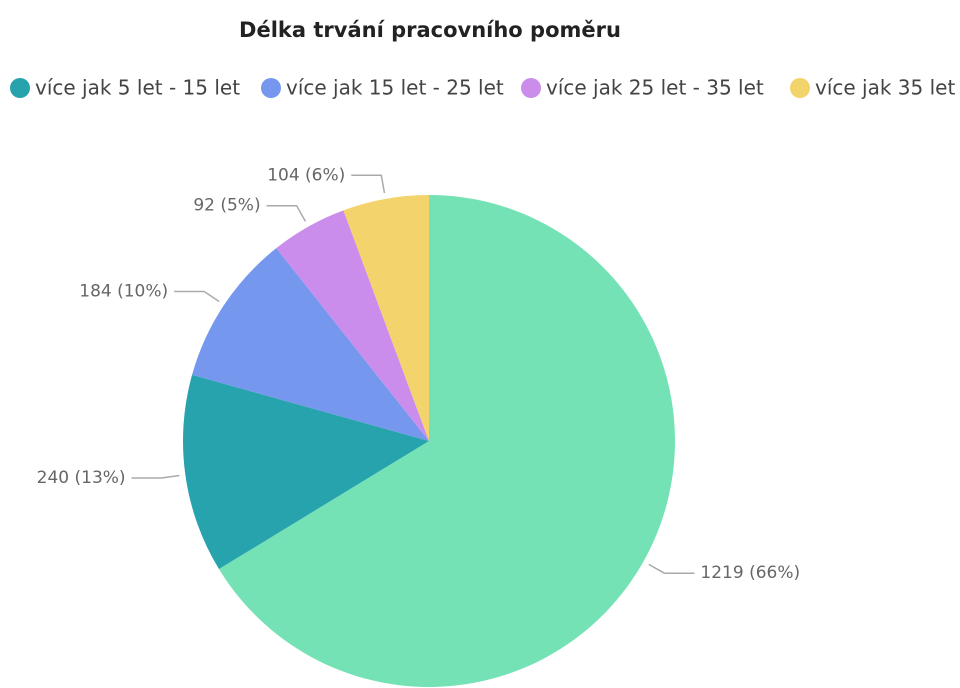  What do you see at coordinates (123, 291) in the screenshot?
I see `data-label: 184 (10%)` at bounding box center [123, 291].